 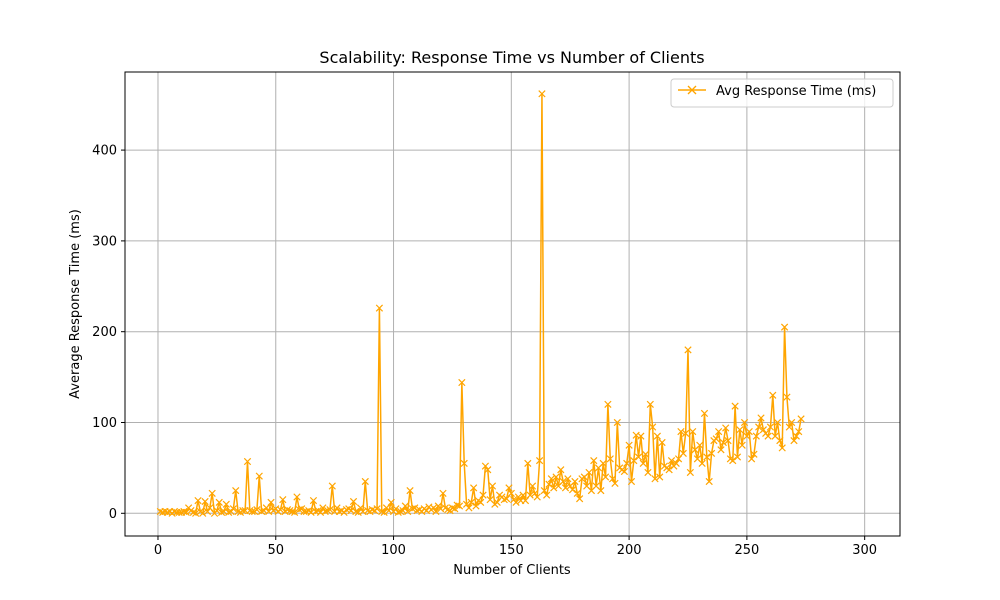 I want to click on legend-marker-x-icon, so click(x=692, y=90).